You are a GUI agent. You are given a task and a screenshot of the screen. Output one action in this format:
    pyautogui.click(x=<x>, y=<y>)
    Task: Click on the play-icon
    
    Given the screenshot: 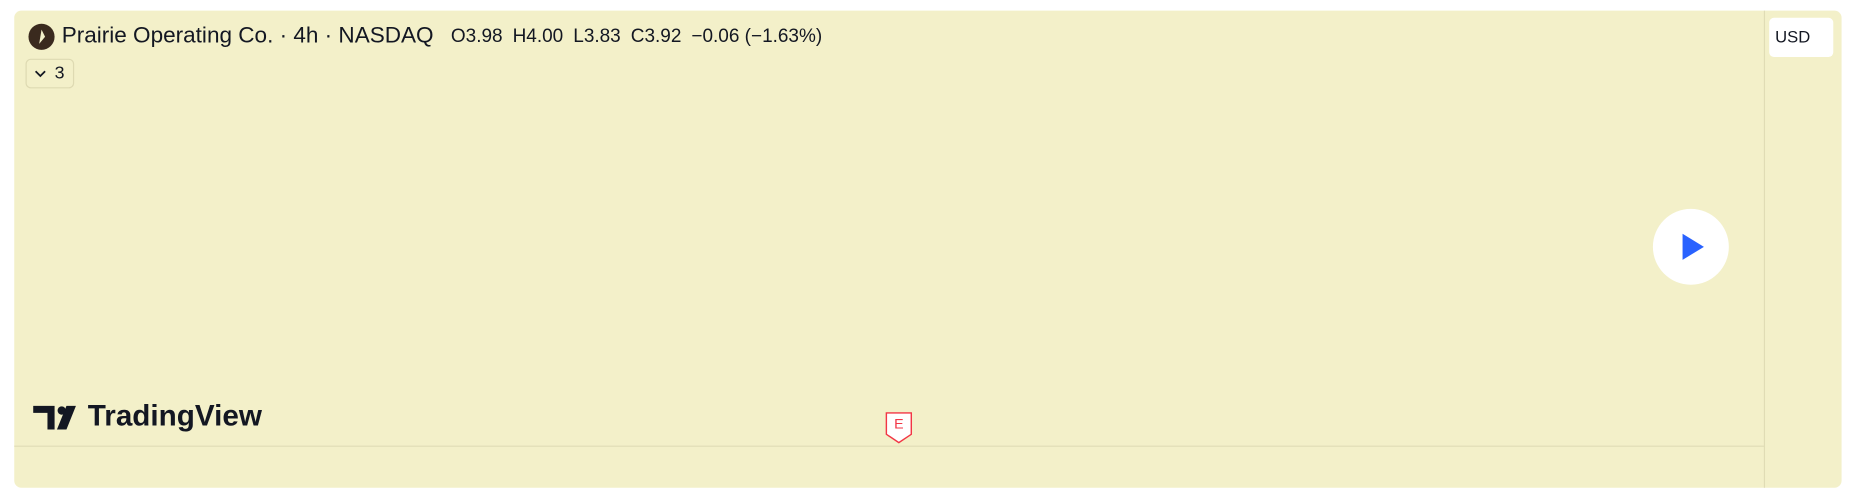 What is the action you would take?
    pyautogui.click(x=1693, y=246)
    